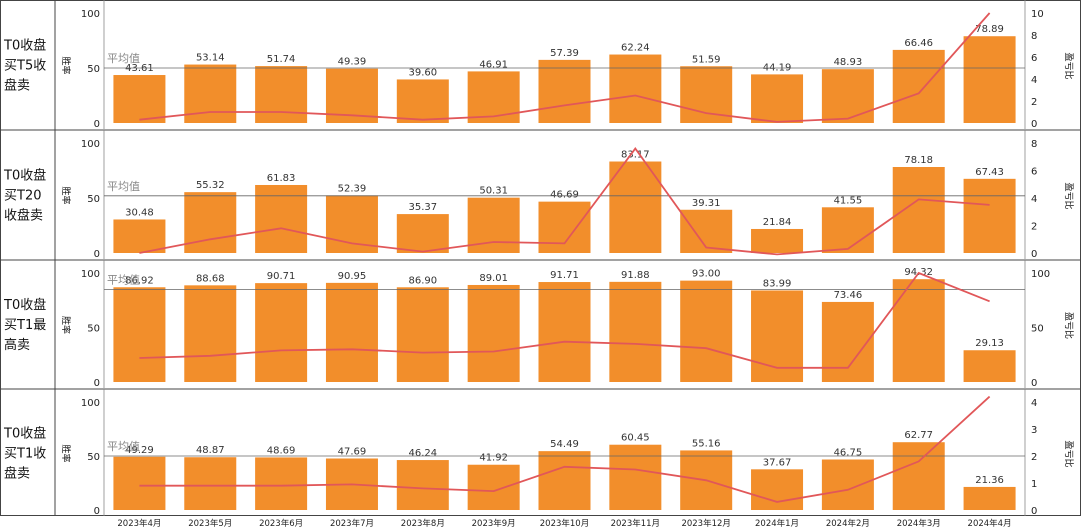 The height and width of the screenshot is (530, 1081). I want to click on bar-value-label: 86.92, so click(139, 280).